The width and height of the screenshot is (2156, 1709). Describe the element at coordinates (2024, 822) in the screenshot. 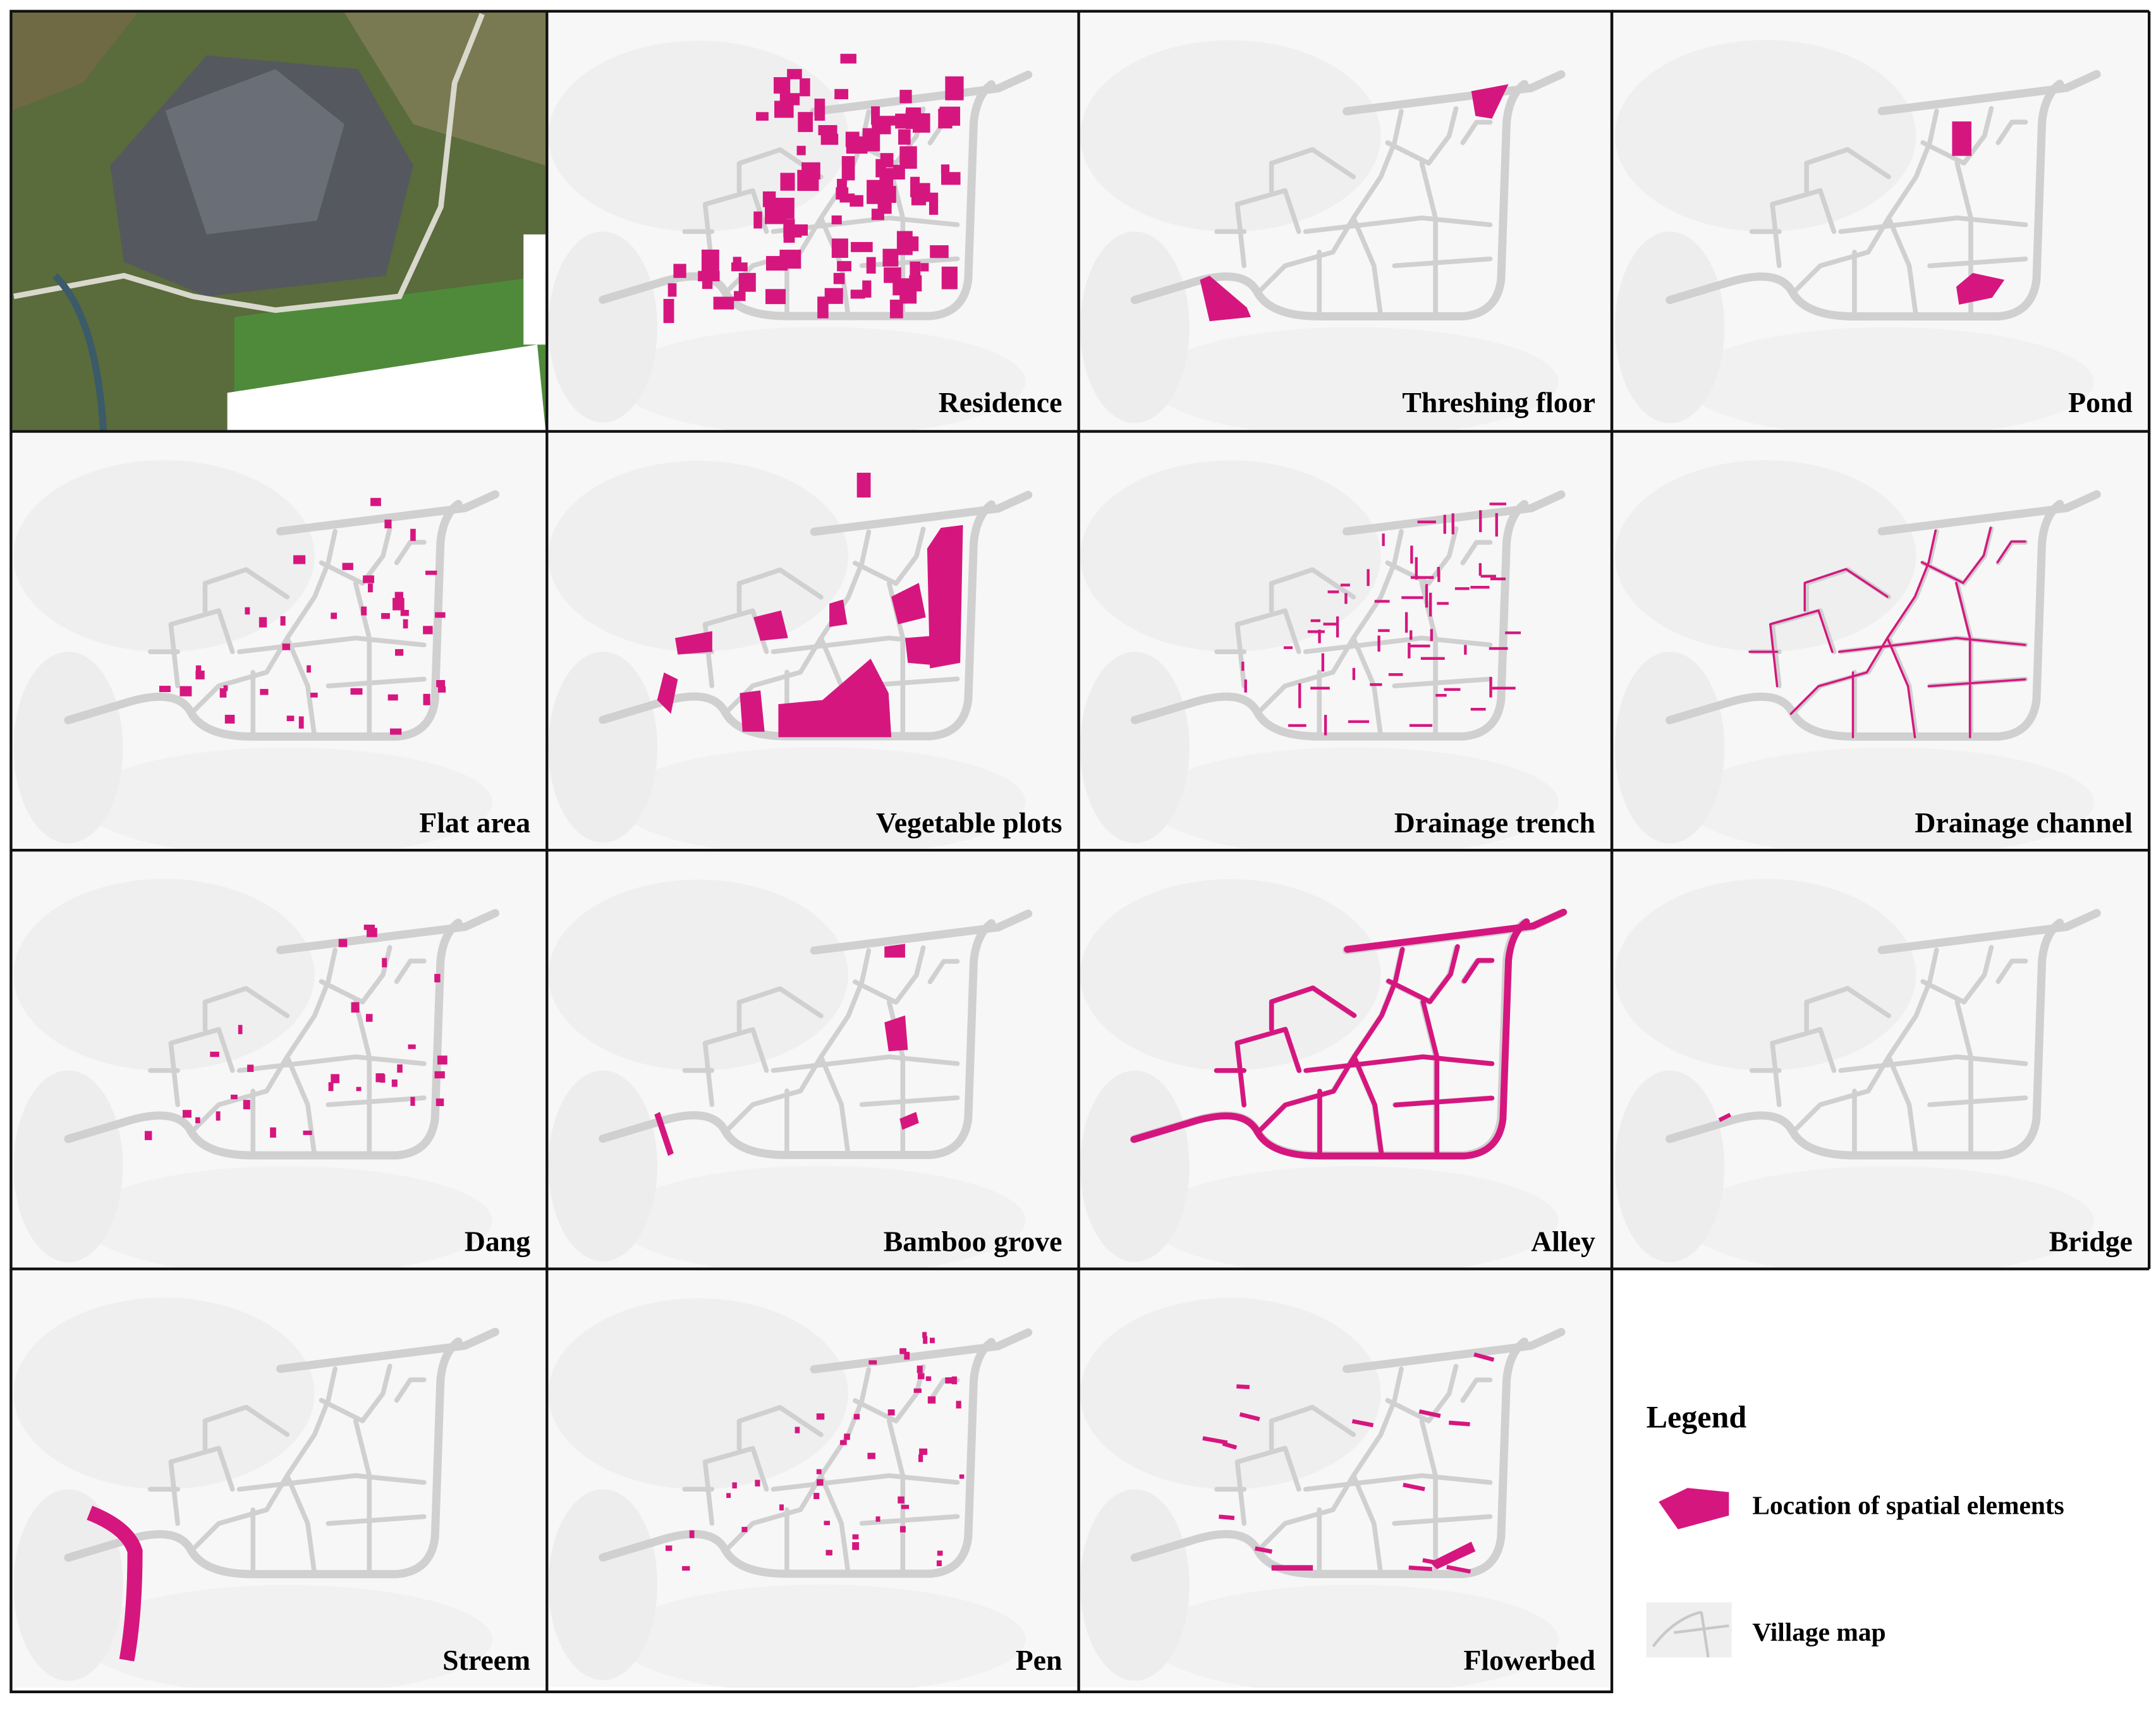

I see `panel-label: Drainage channel` at that location.